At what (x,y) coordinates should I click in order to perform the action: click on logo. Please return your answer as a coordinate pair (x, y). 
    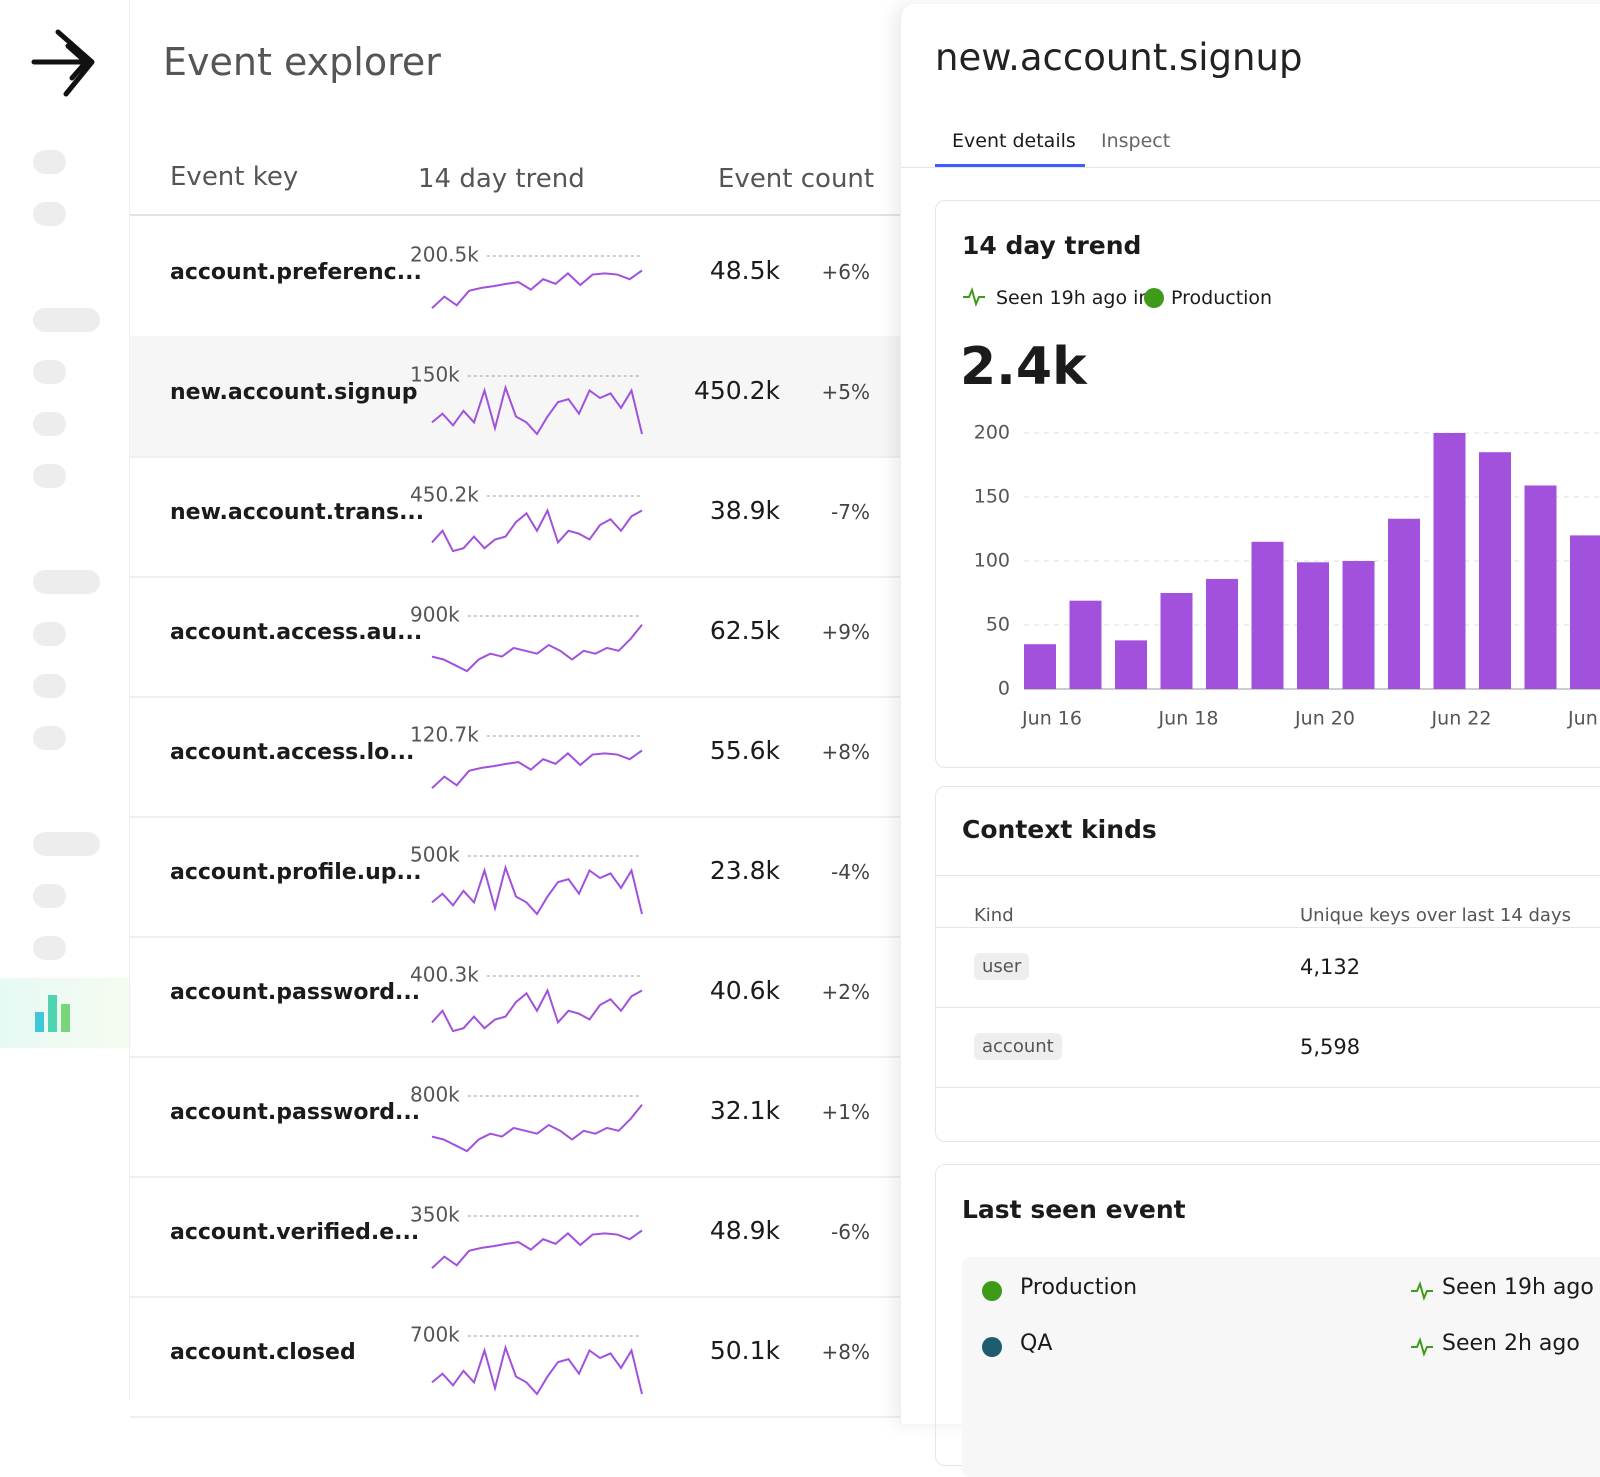
    Looking at the image, I should click on (63, 63).